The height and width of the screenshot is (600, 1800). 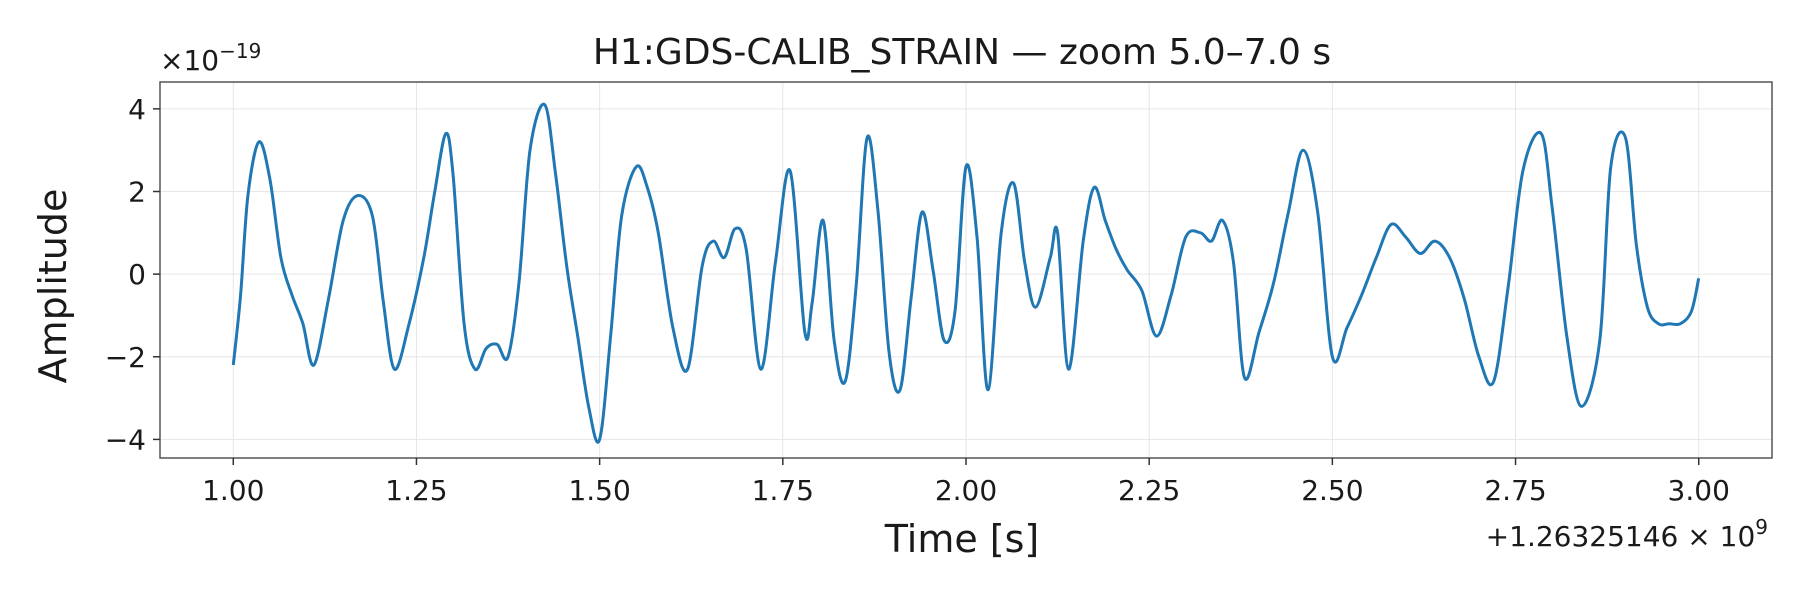 I want to click on chart-title: H1:GDS-CALIB_STRAIN — zoom 5.0–7.0 s, so click(x=962, y=52).